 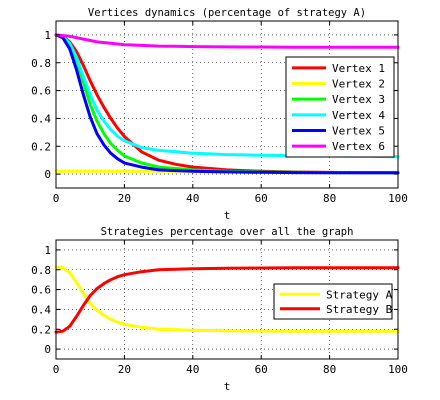 What do you see at coordinates (358, 84) in the screenshot?
I see `legend-label: Vertex 2` at bounding box center [358, 84].